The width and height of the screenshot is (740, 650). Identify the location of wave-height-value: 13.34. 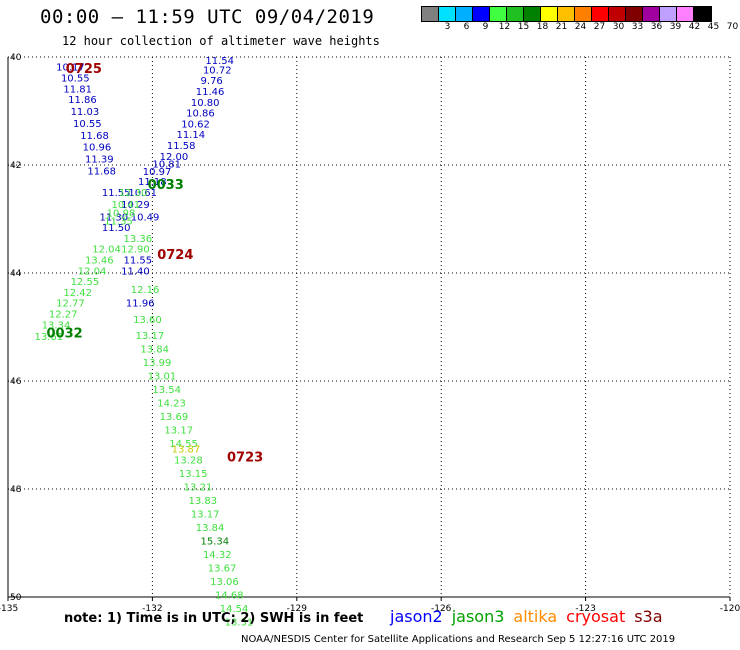
(56, 325).